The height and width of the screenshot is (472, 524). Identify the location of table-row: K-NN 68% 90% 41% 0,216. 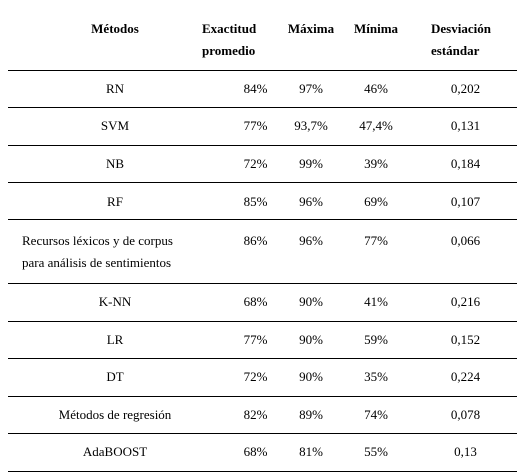
(262, 303).